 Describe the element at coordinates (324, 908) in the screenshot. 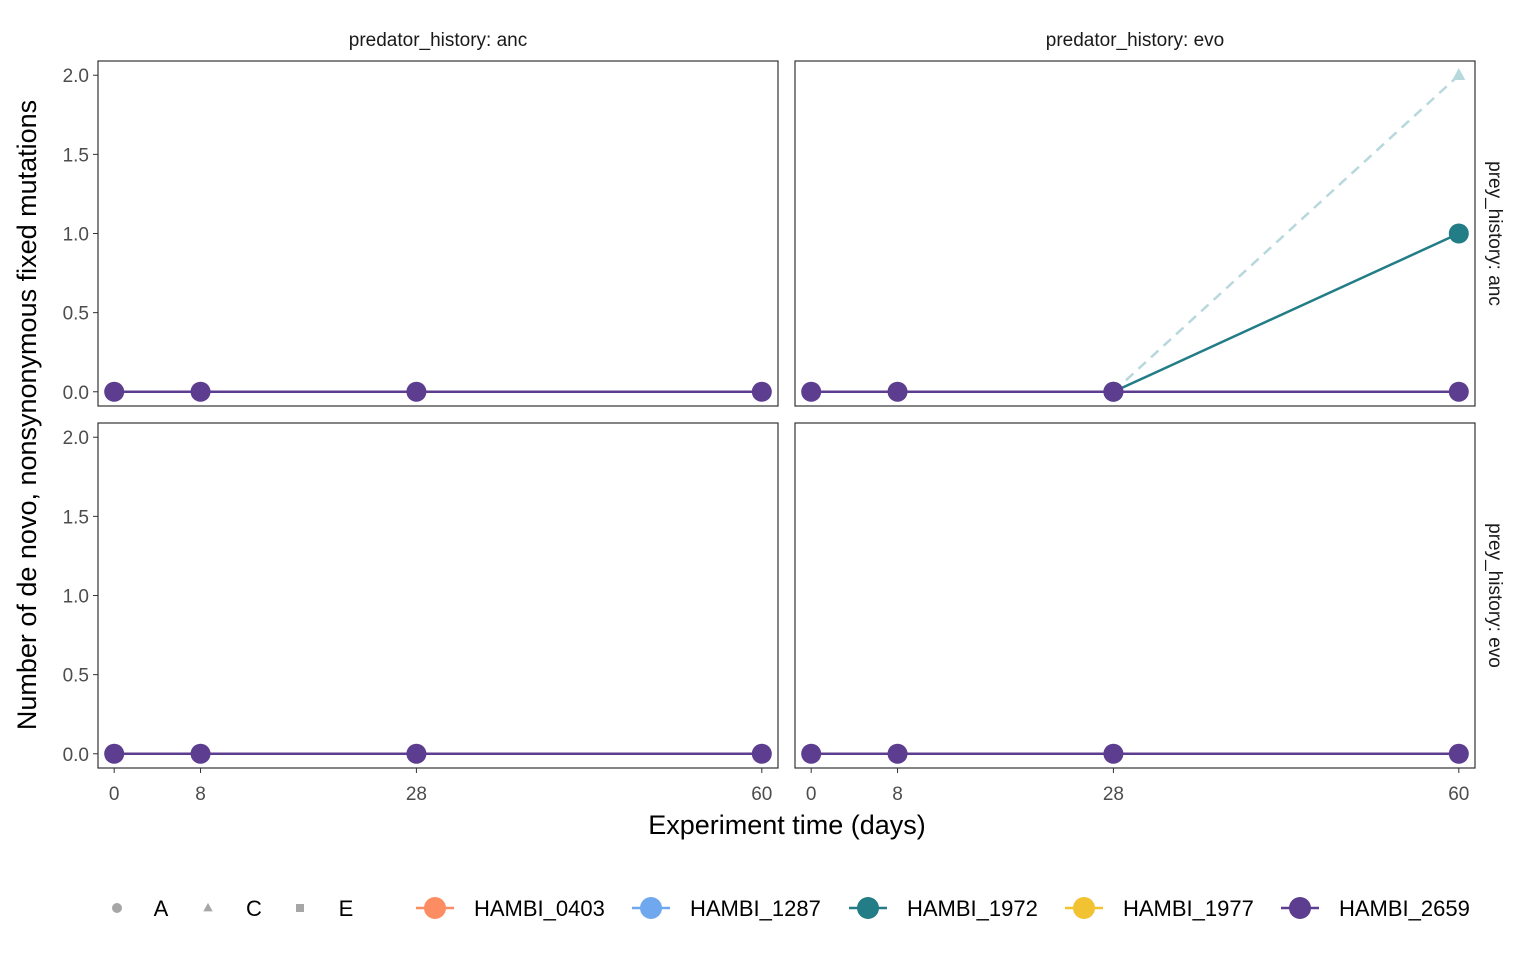

I see `legend-item-shape: E` at that location.